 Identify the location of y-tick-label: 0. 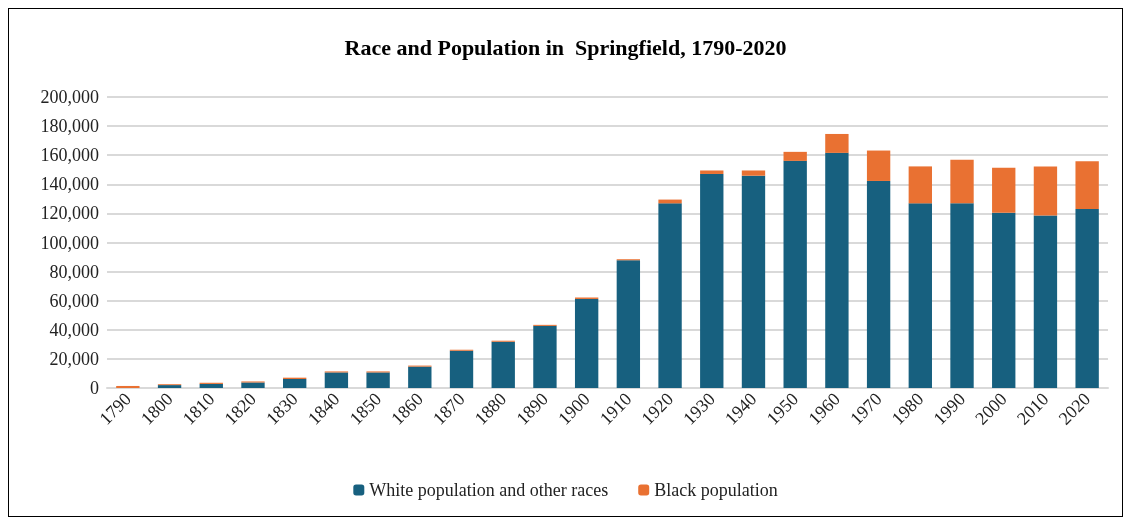
(94, 388).